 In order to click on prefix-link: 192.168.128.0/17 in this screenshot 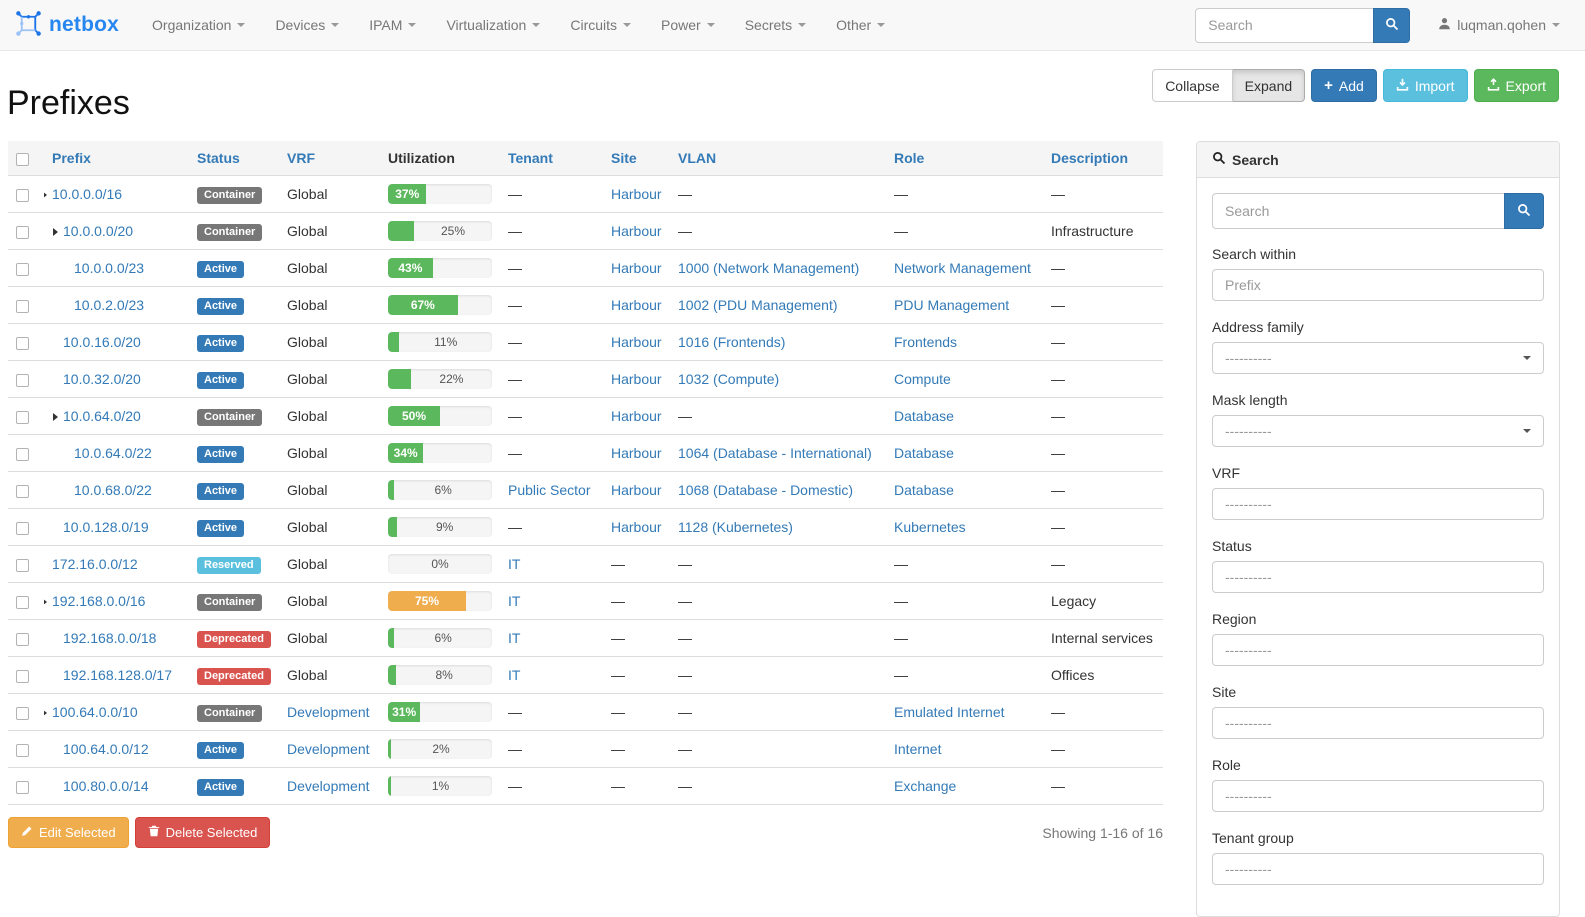, I will do `click(117, 675)`.